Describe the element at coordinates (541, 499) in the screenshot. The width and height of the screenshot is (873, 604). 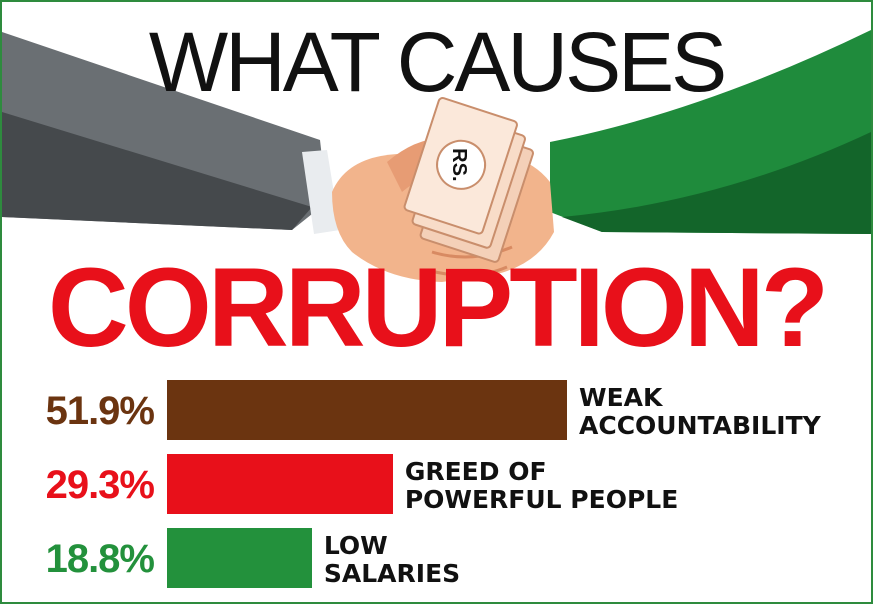
I see `category-label-line: POWERFUL PEOPLE` at that location.